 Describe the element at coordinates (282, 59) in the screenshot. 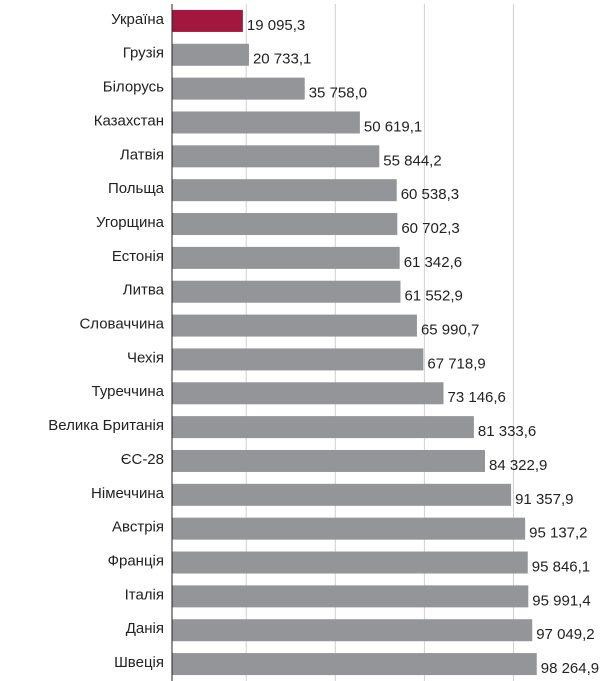

I see `value-label: 20 733,1` at that location.